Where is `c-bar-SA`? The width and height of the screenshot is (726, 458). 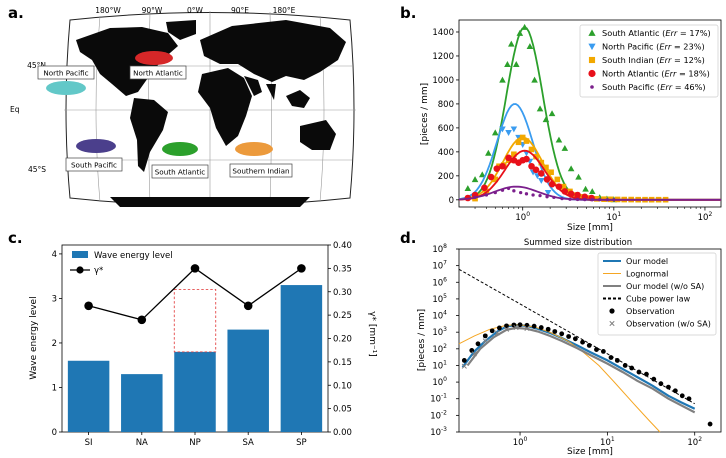
c-bar-SA is located at coordinates (248, 380).